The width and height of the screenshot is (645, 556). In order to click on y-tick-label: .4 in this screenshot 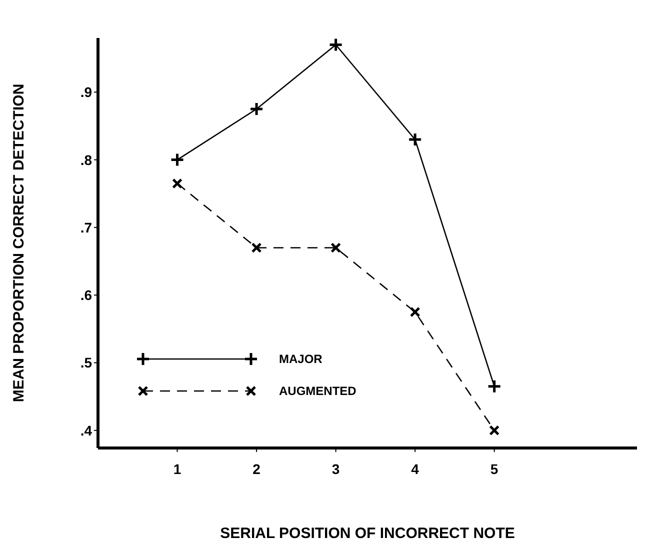, I will do `click(86, 430)`.